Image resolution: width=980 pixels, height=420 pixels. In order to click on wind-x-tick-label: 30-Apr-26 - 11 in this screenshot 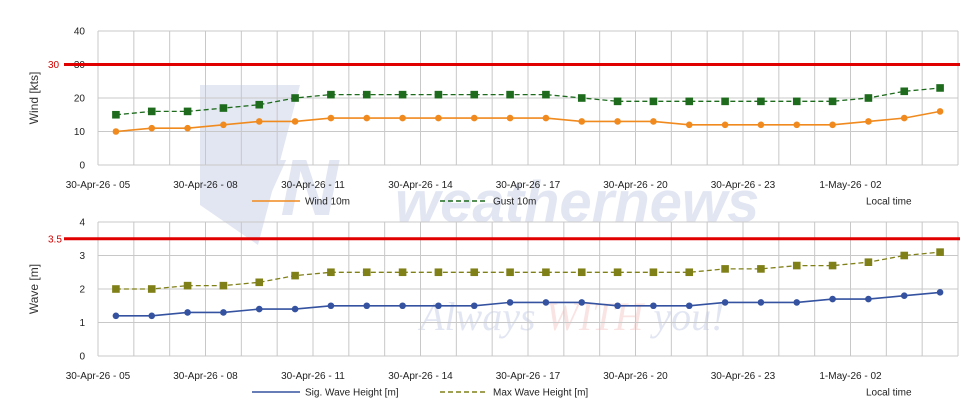, I will do `click(313, 185)`.